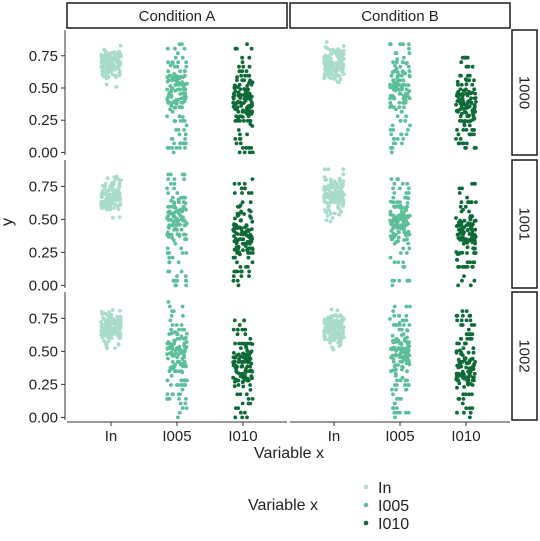 This screenshot has height=541, width=540. I want to click on facet-strip-col-label: Condition A, so click(177, 16).